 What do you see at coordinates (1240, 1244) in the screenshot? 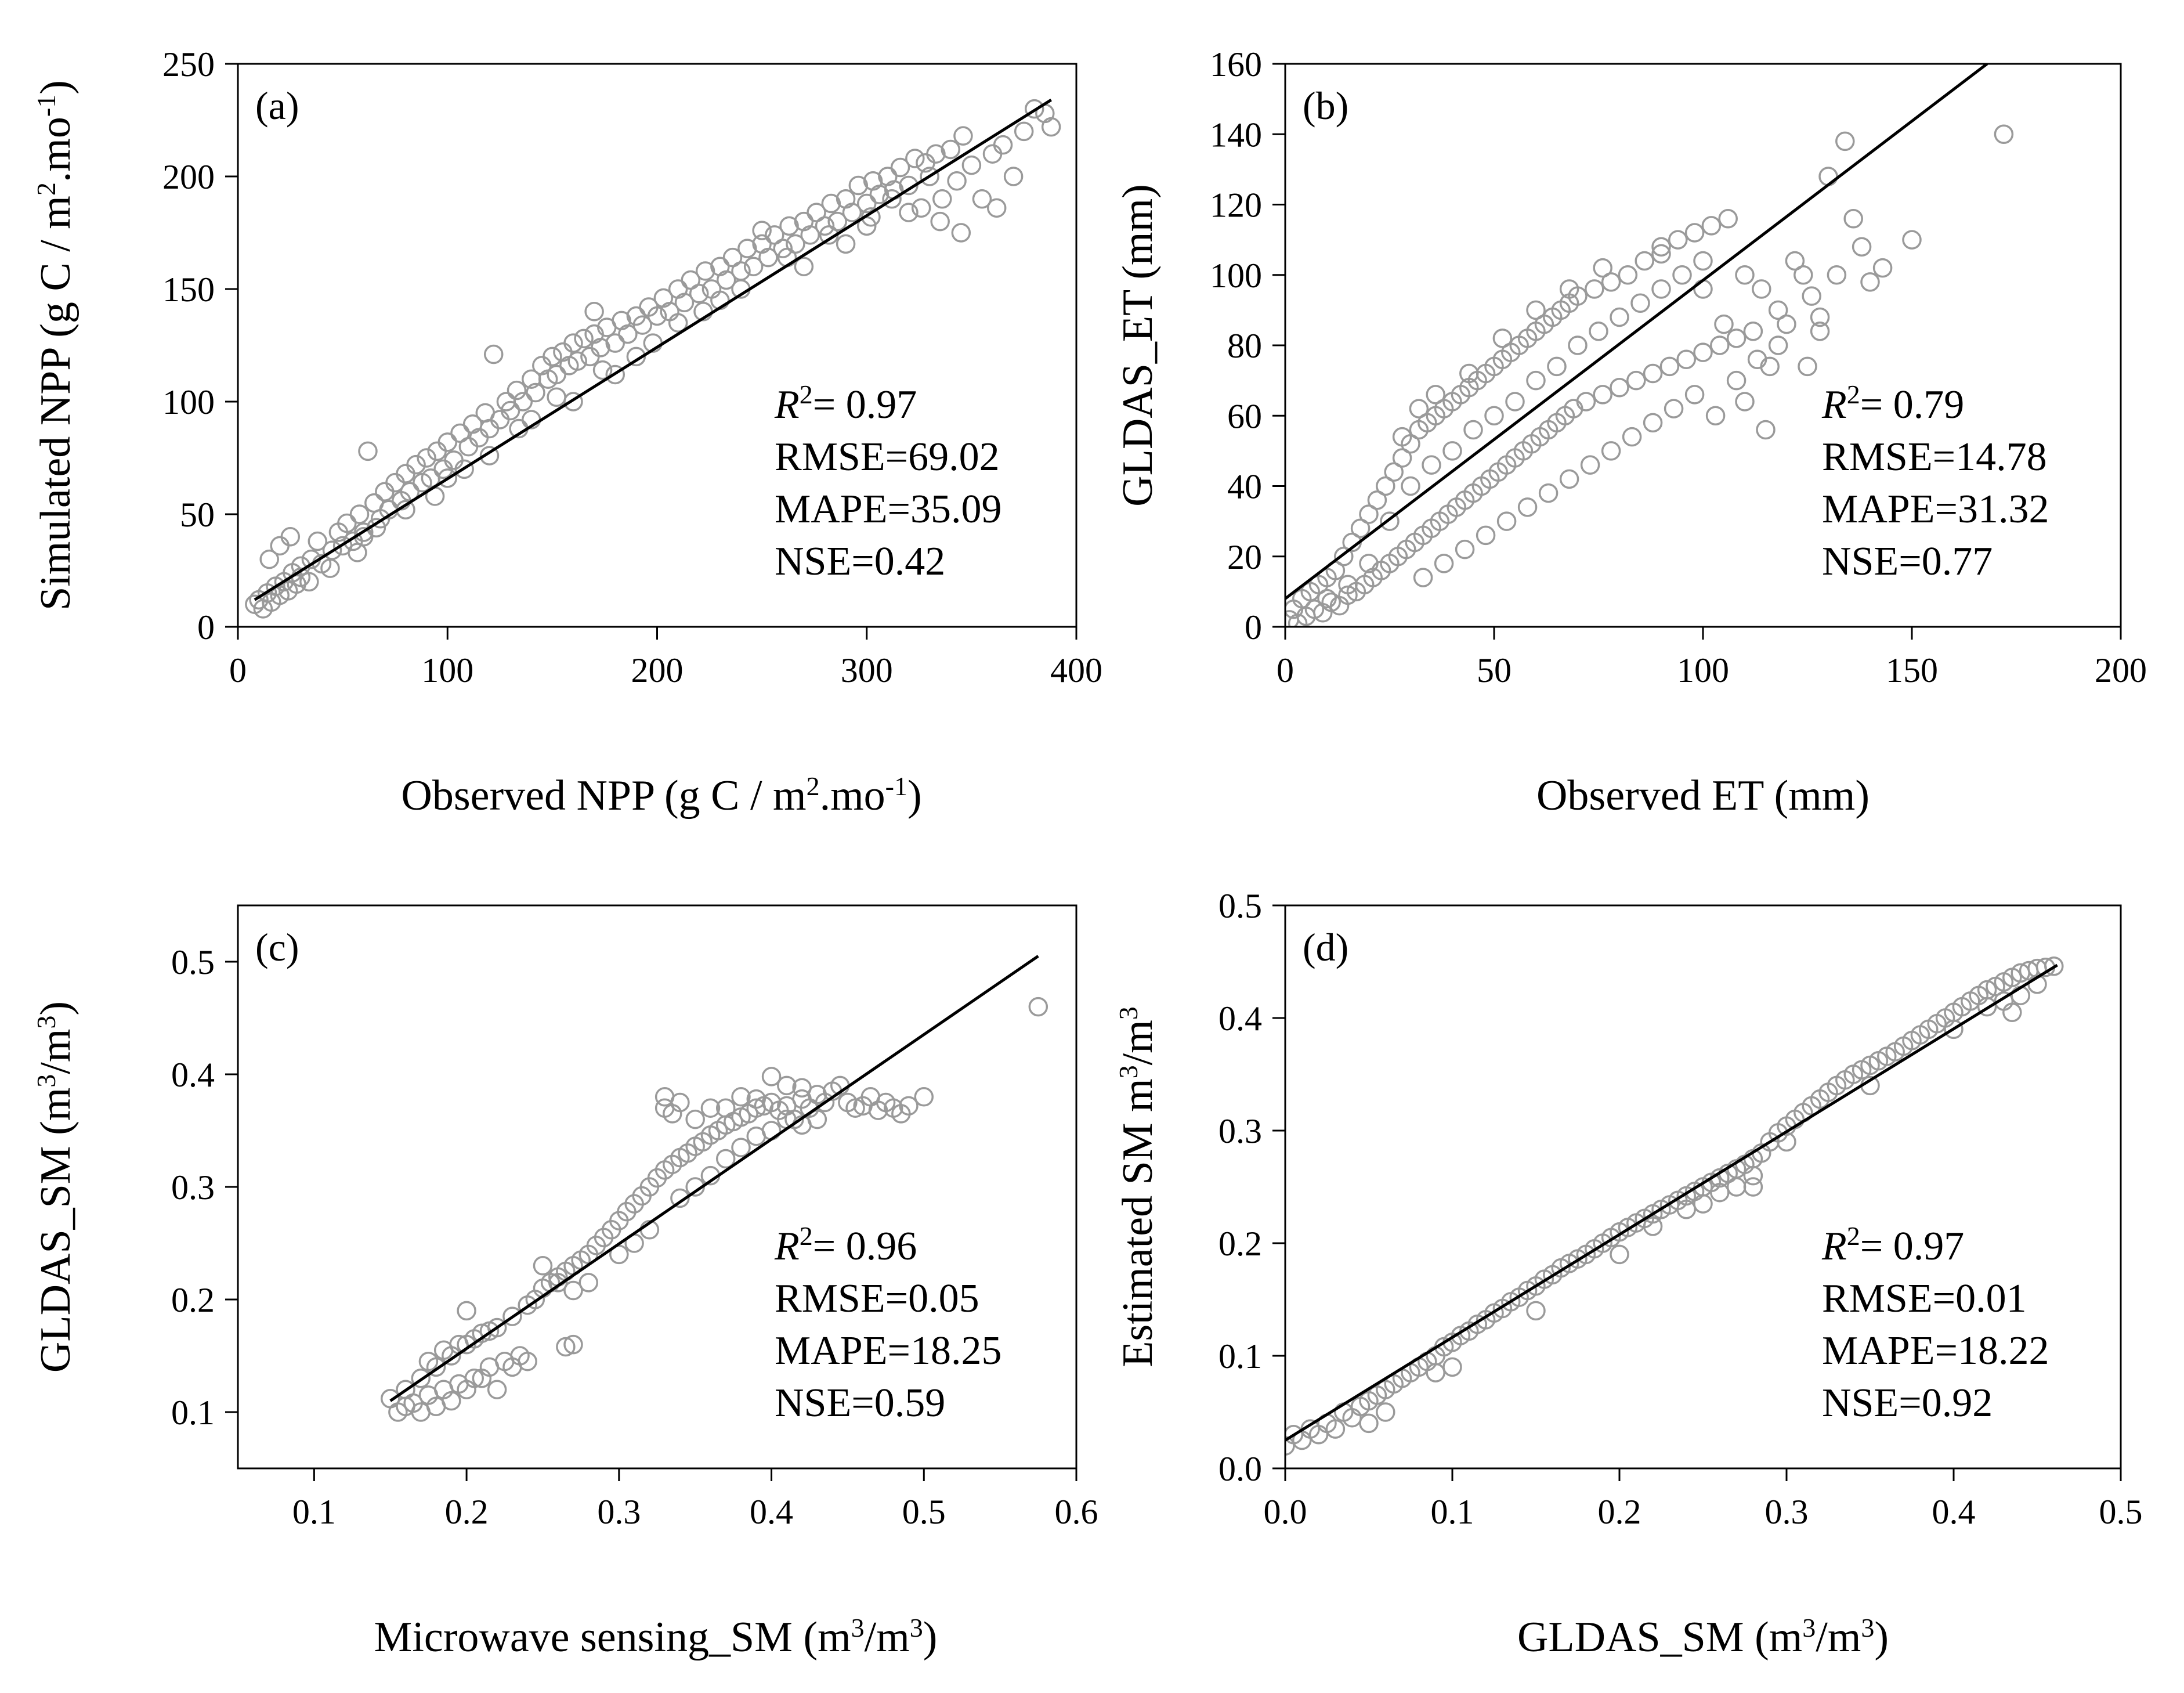
I see `y-tick-label: 0.2` at bounding box center [1240, 1244].